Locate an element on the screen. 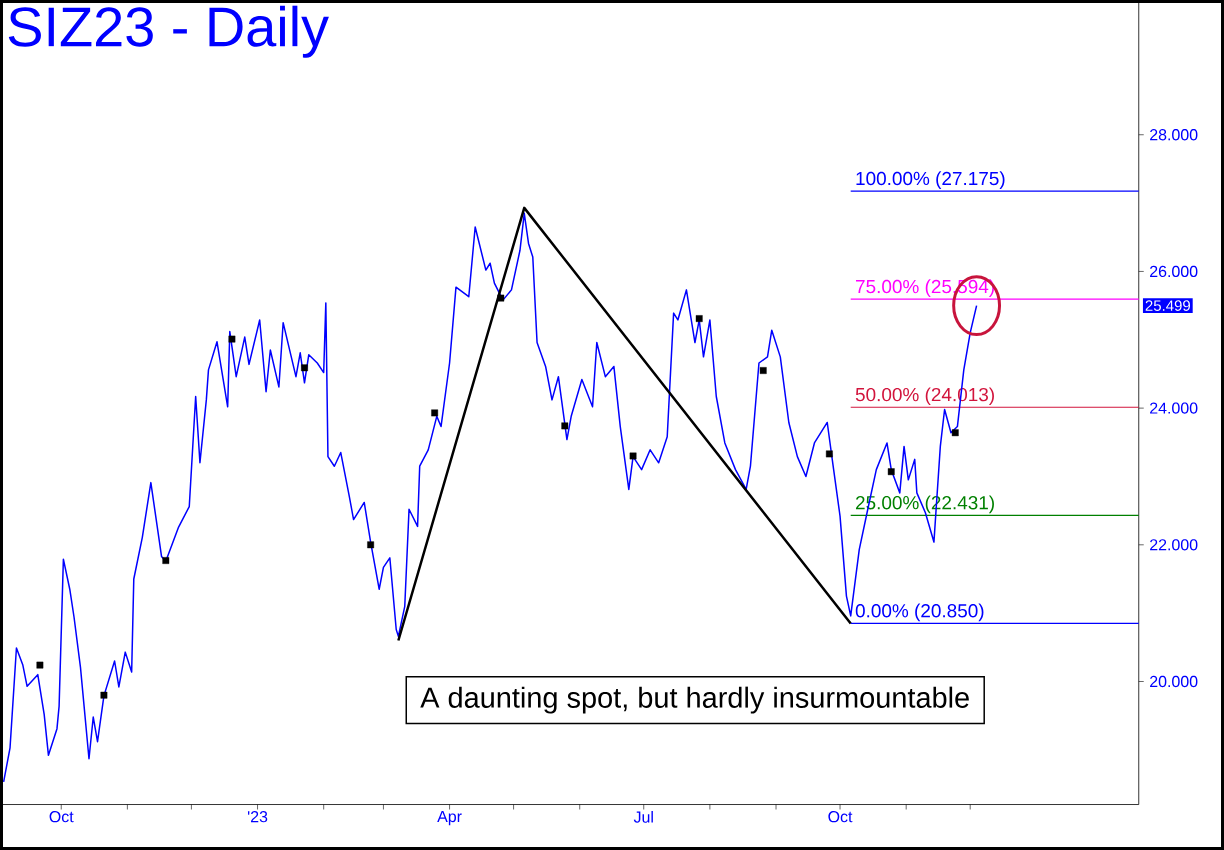 The image size is (1224, 850). text: 25.499 is located at coordinates (1167, 305).